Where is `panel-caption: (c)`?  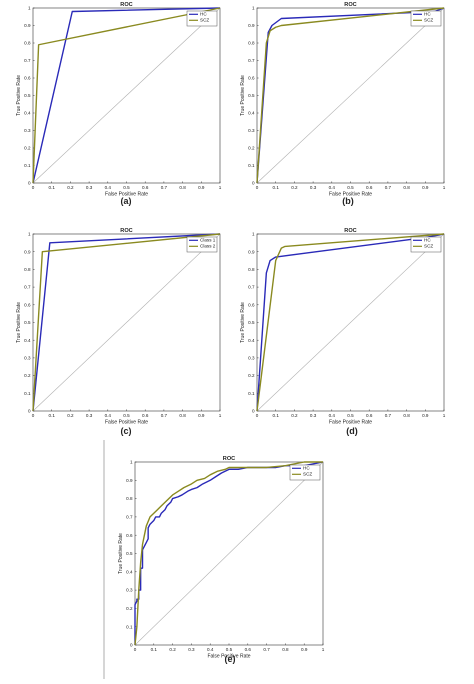
panel-caption: (c) is located at coordinates (126, 431).